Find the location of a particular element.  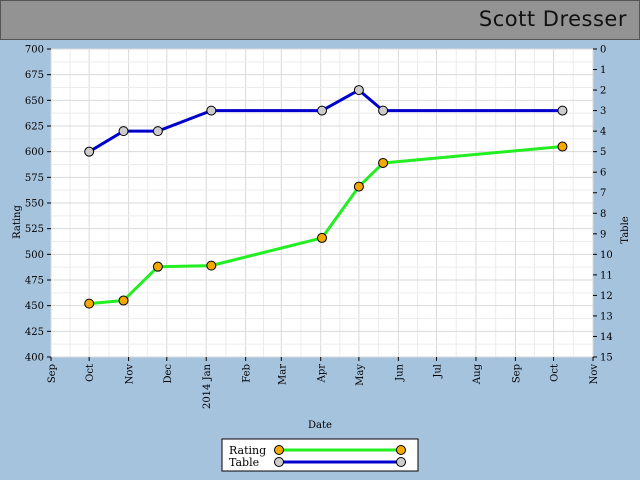

y-tick-label: 525 is located at coordinates (34, 229).